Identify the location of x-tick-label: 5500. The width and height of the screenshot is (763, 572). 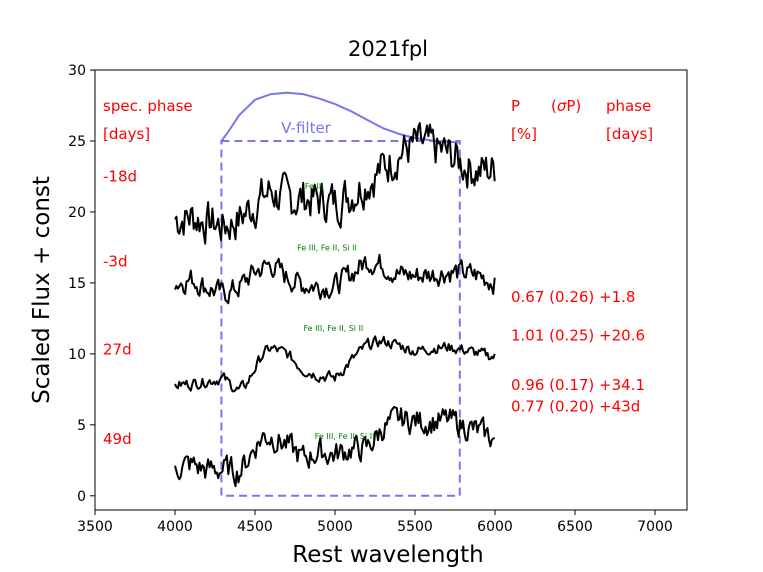
(415, 527).